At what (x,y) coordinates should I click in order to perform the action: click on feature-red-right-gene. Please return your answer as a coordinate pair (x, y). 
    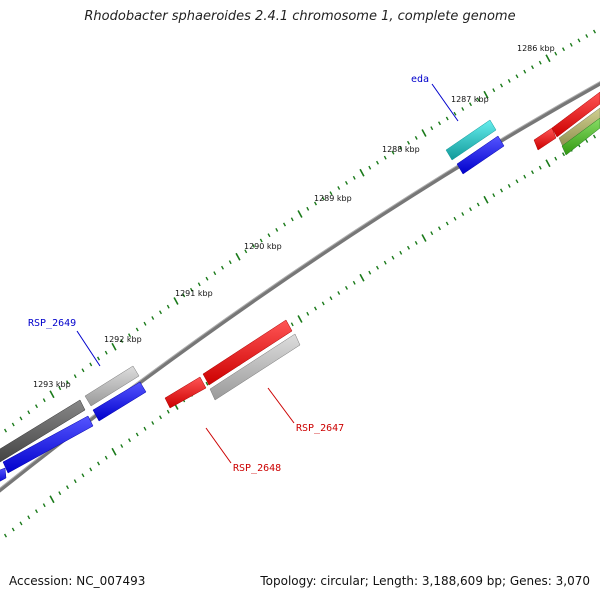
    Looking at the image, I should click on (566, 121).